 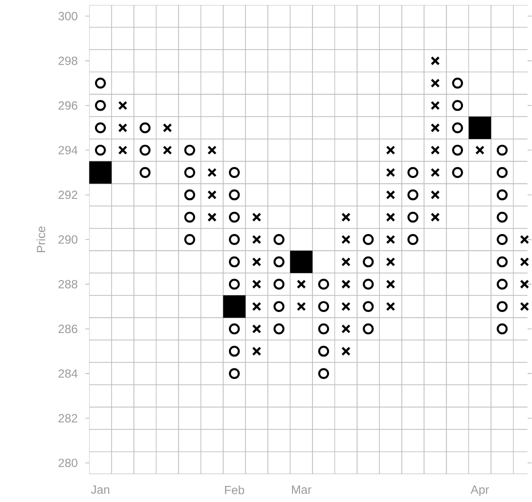 I want to click on y-tick-label: 292, so click(x=68, y=195).